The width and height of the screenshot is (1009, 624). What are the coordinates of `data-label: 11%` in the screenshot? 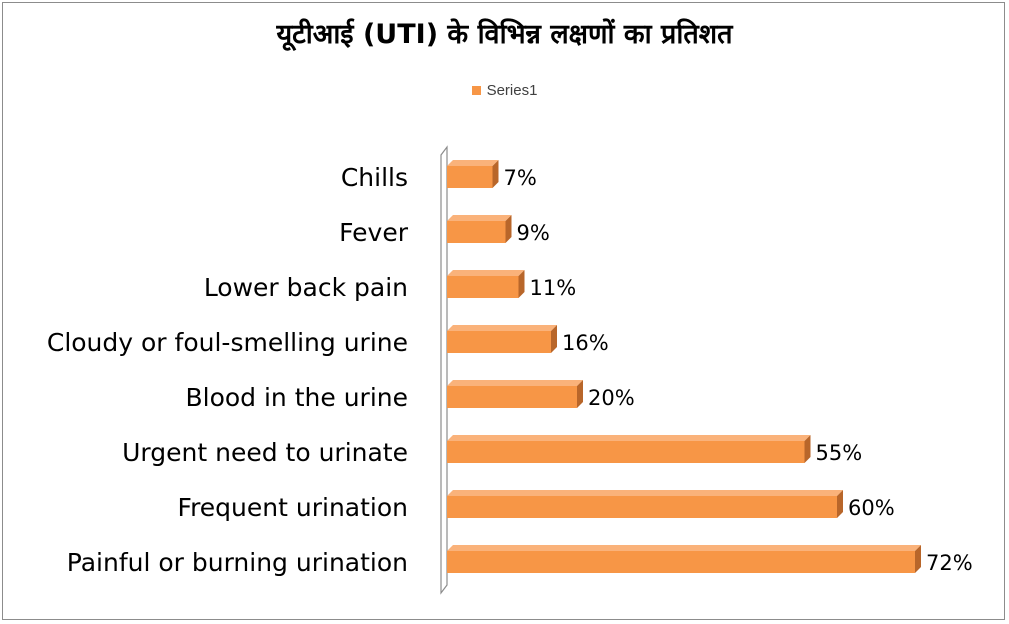 It's located at (553, 288).